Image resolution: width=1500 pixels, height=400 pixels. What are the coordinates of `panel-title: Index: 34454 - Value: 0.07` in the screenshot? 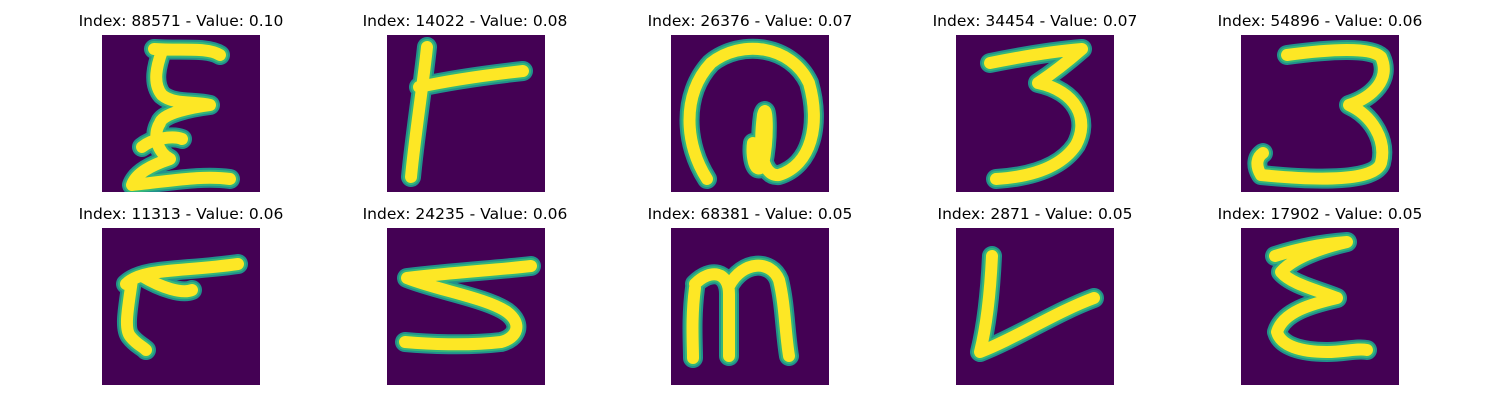 It's located at (1035, 21).